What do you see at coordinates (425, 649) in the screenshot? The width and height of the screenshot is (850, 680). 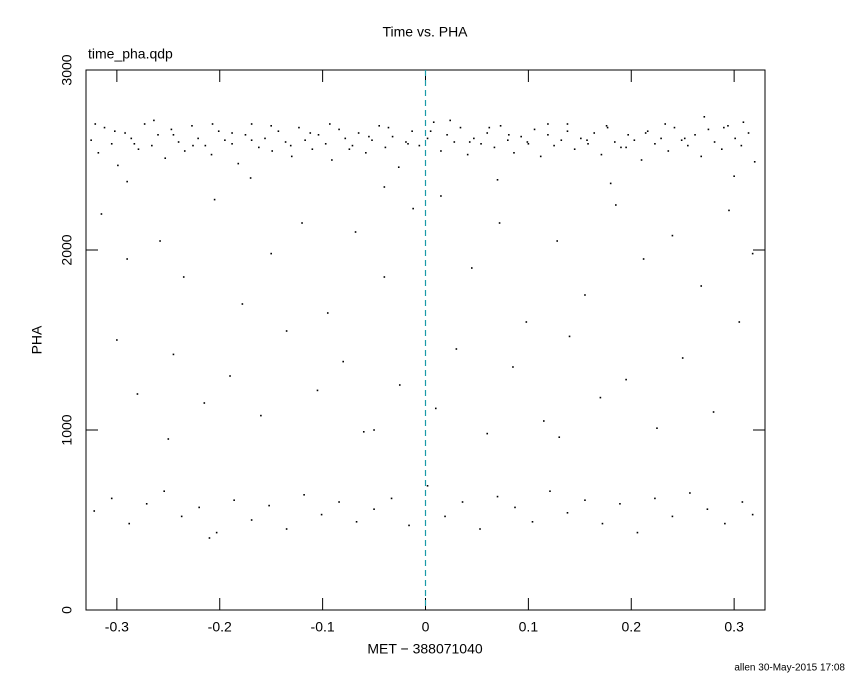 I see `x-axis-label: MET − 388071040` at bounding box center [425, 649].